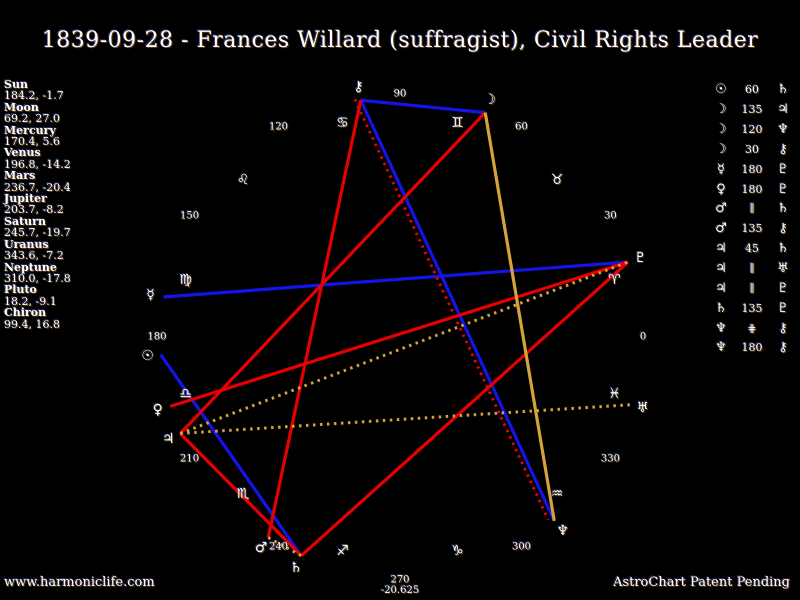 This screenshot has height=600, width=800. Describe the element at coordinates (32, 142) in the screenshot. I see `planet-coordinates: 170.4, 5.6` at that location.